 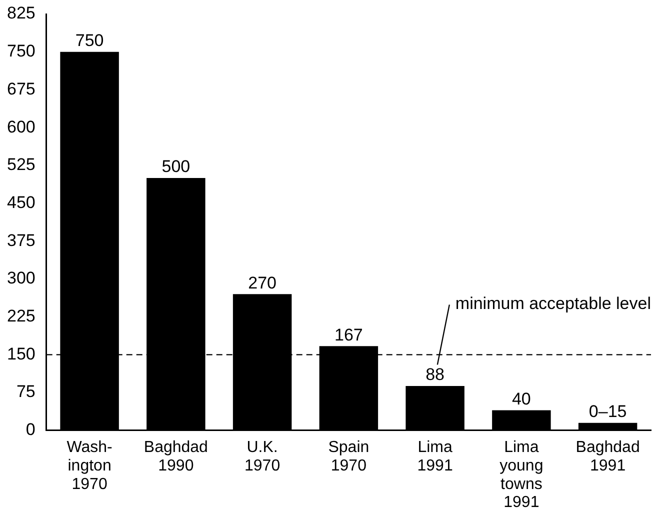 What do you see at coordinates (21, 164) in the screenshot?
I see `y-tick-label: 525` at bounding box center [21, 164].